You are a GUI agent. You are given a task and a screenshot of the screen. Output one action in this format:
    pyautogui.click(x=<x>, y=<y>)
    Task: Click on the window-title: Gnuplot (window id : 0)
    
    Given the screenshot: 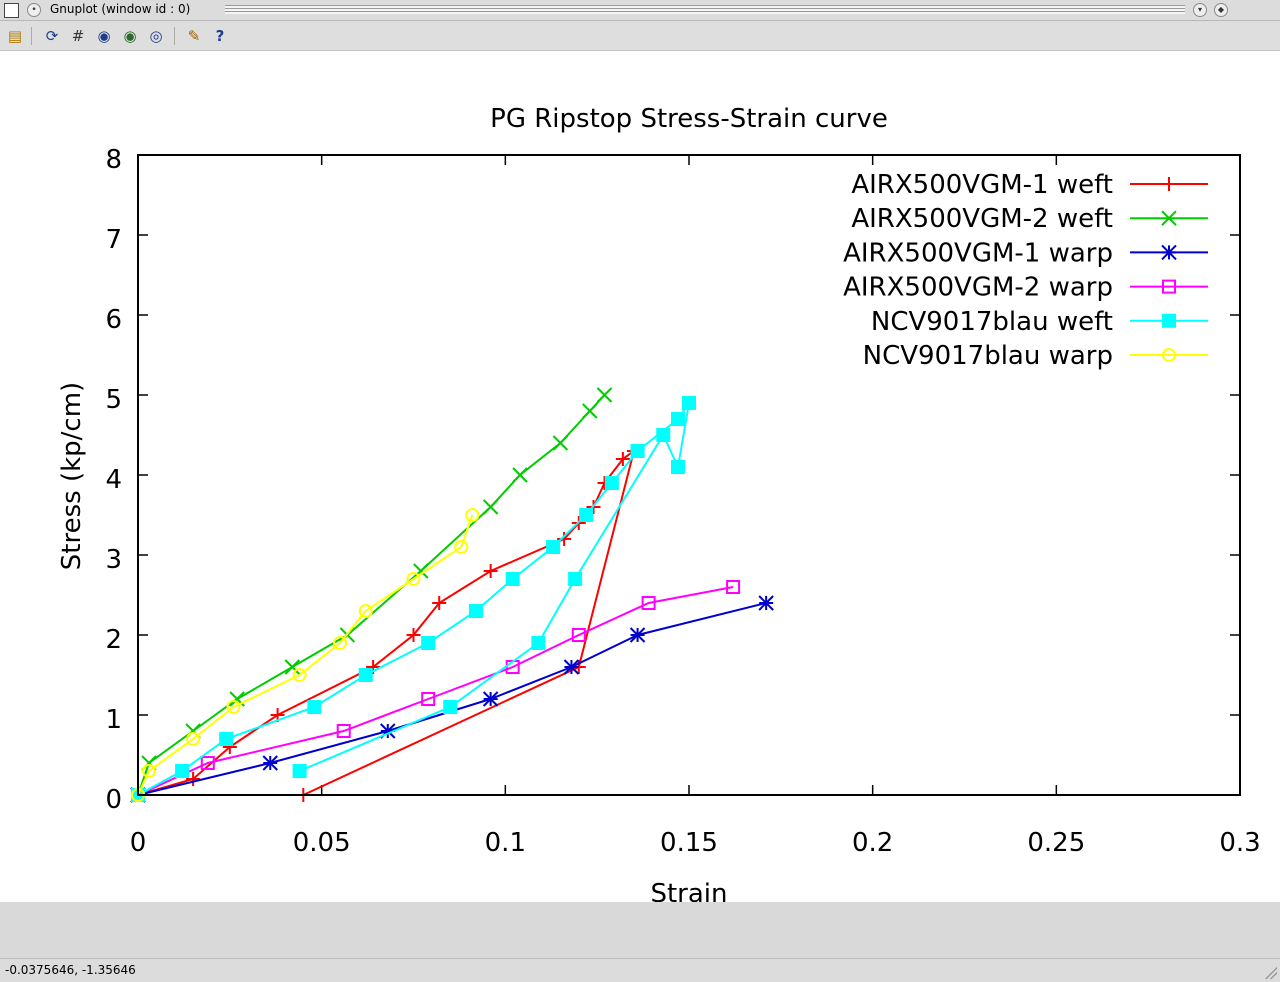 What is the action you would take?
    pyautogui.click(x=120, y=9)
    